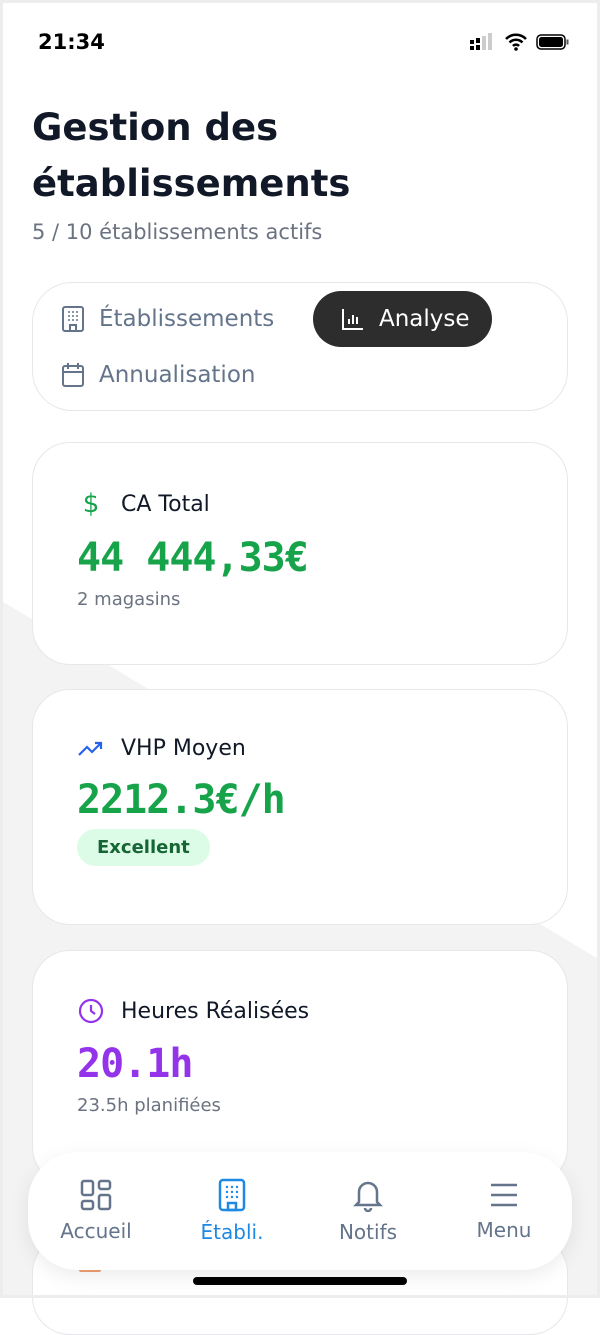 This screenshot has width=600, height=1335. Describe the element at coordinates (91, 1011) in the screenshot. I see `clock-icon` at that location.